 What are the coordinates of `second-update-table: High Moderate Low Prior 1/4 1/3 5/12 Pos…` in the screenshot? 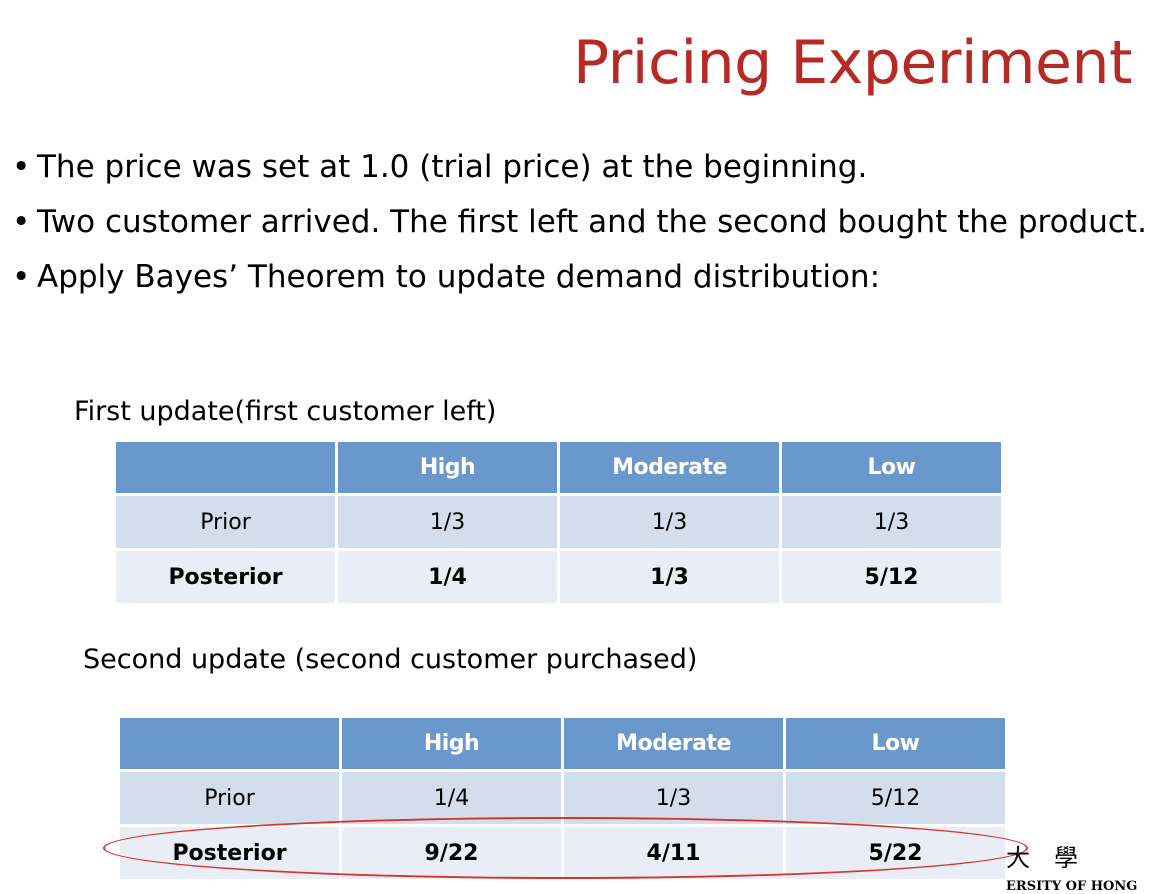 It's located at (562, 798).